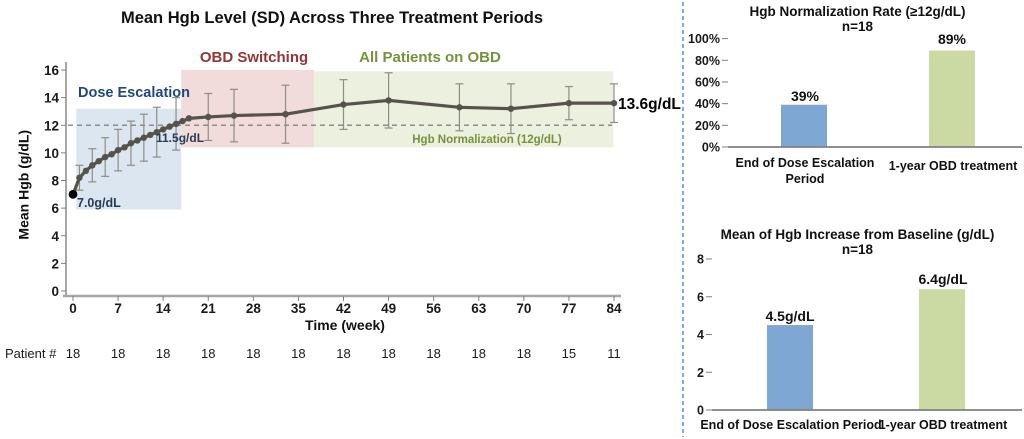 This screenshot has height=439, width=1024. What do you see at coordinates (388, 308) in the screenshot?
I see `tick-label: 49` at bounding box center [388, 308].